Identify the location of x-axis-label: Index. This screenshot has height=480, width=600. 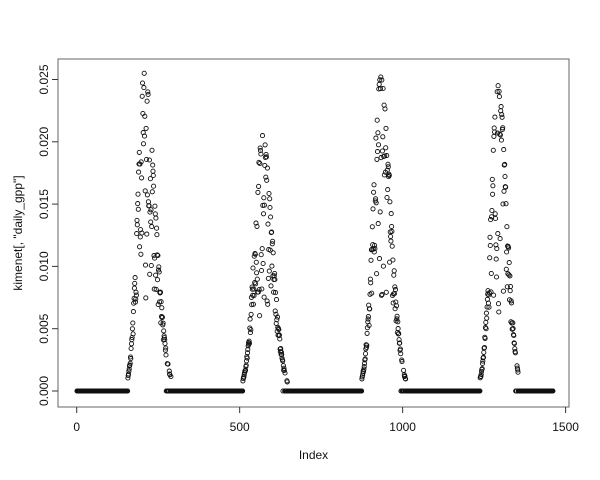
(313, 455).